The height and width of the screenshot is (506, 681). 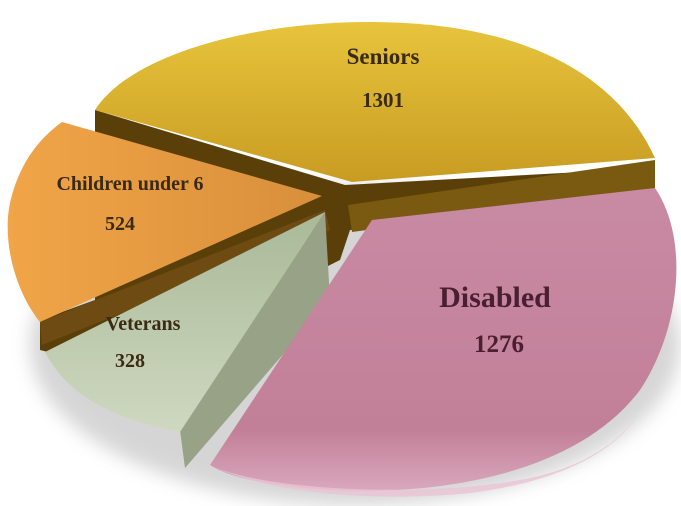 What do you see at coordinates (383, 100) in the screenshot?
I see `value-seniors: 1301` at bounding box center [383, 100].